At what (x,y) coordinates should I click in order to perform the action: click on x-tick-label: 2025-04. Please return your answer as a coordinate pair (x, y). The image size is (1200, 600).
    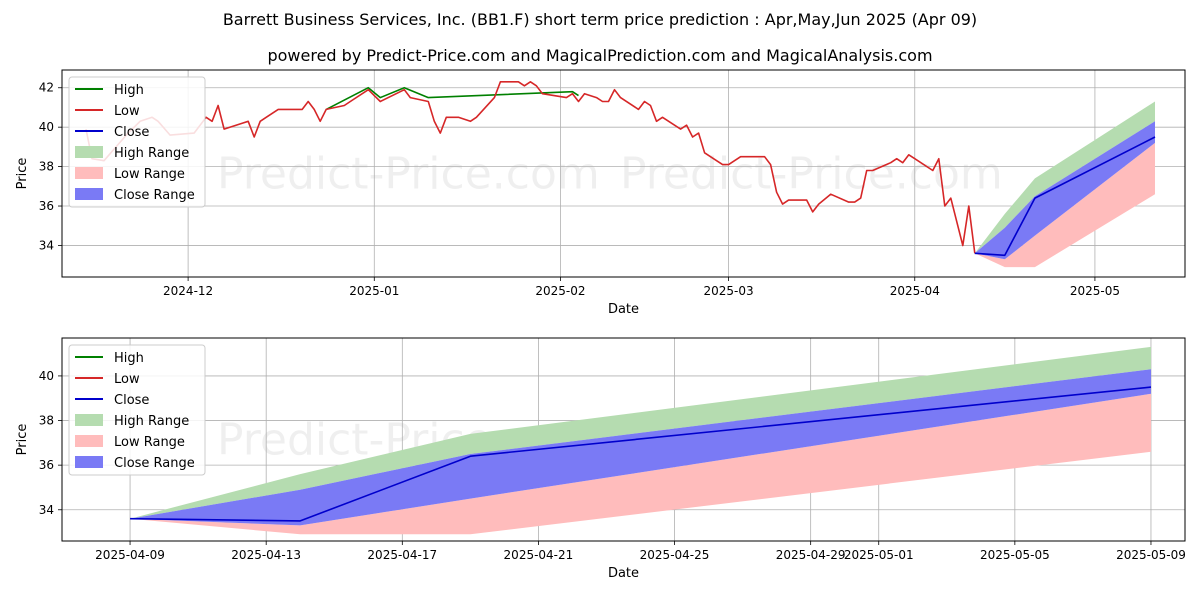
    Looking at the image, I should click on (915, 291).